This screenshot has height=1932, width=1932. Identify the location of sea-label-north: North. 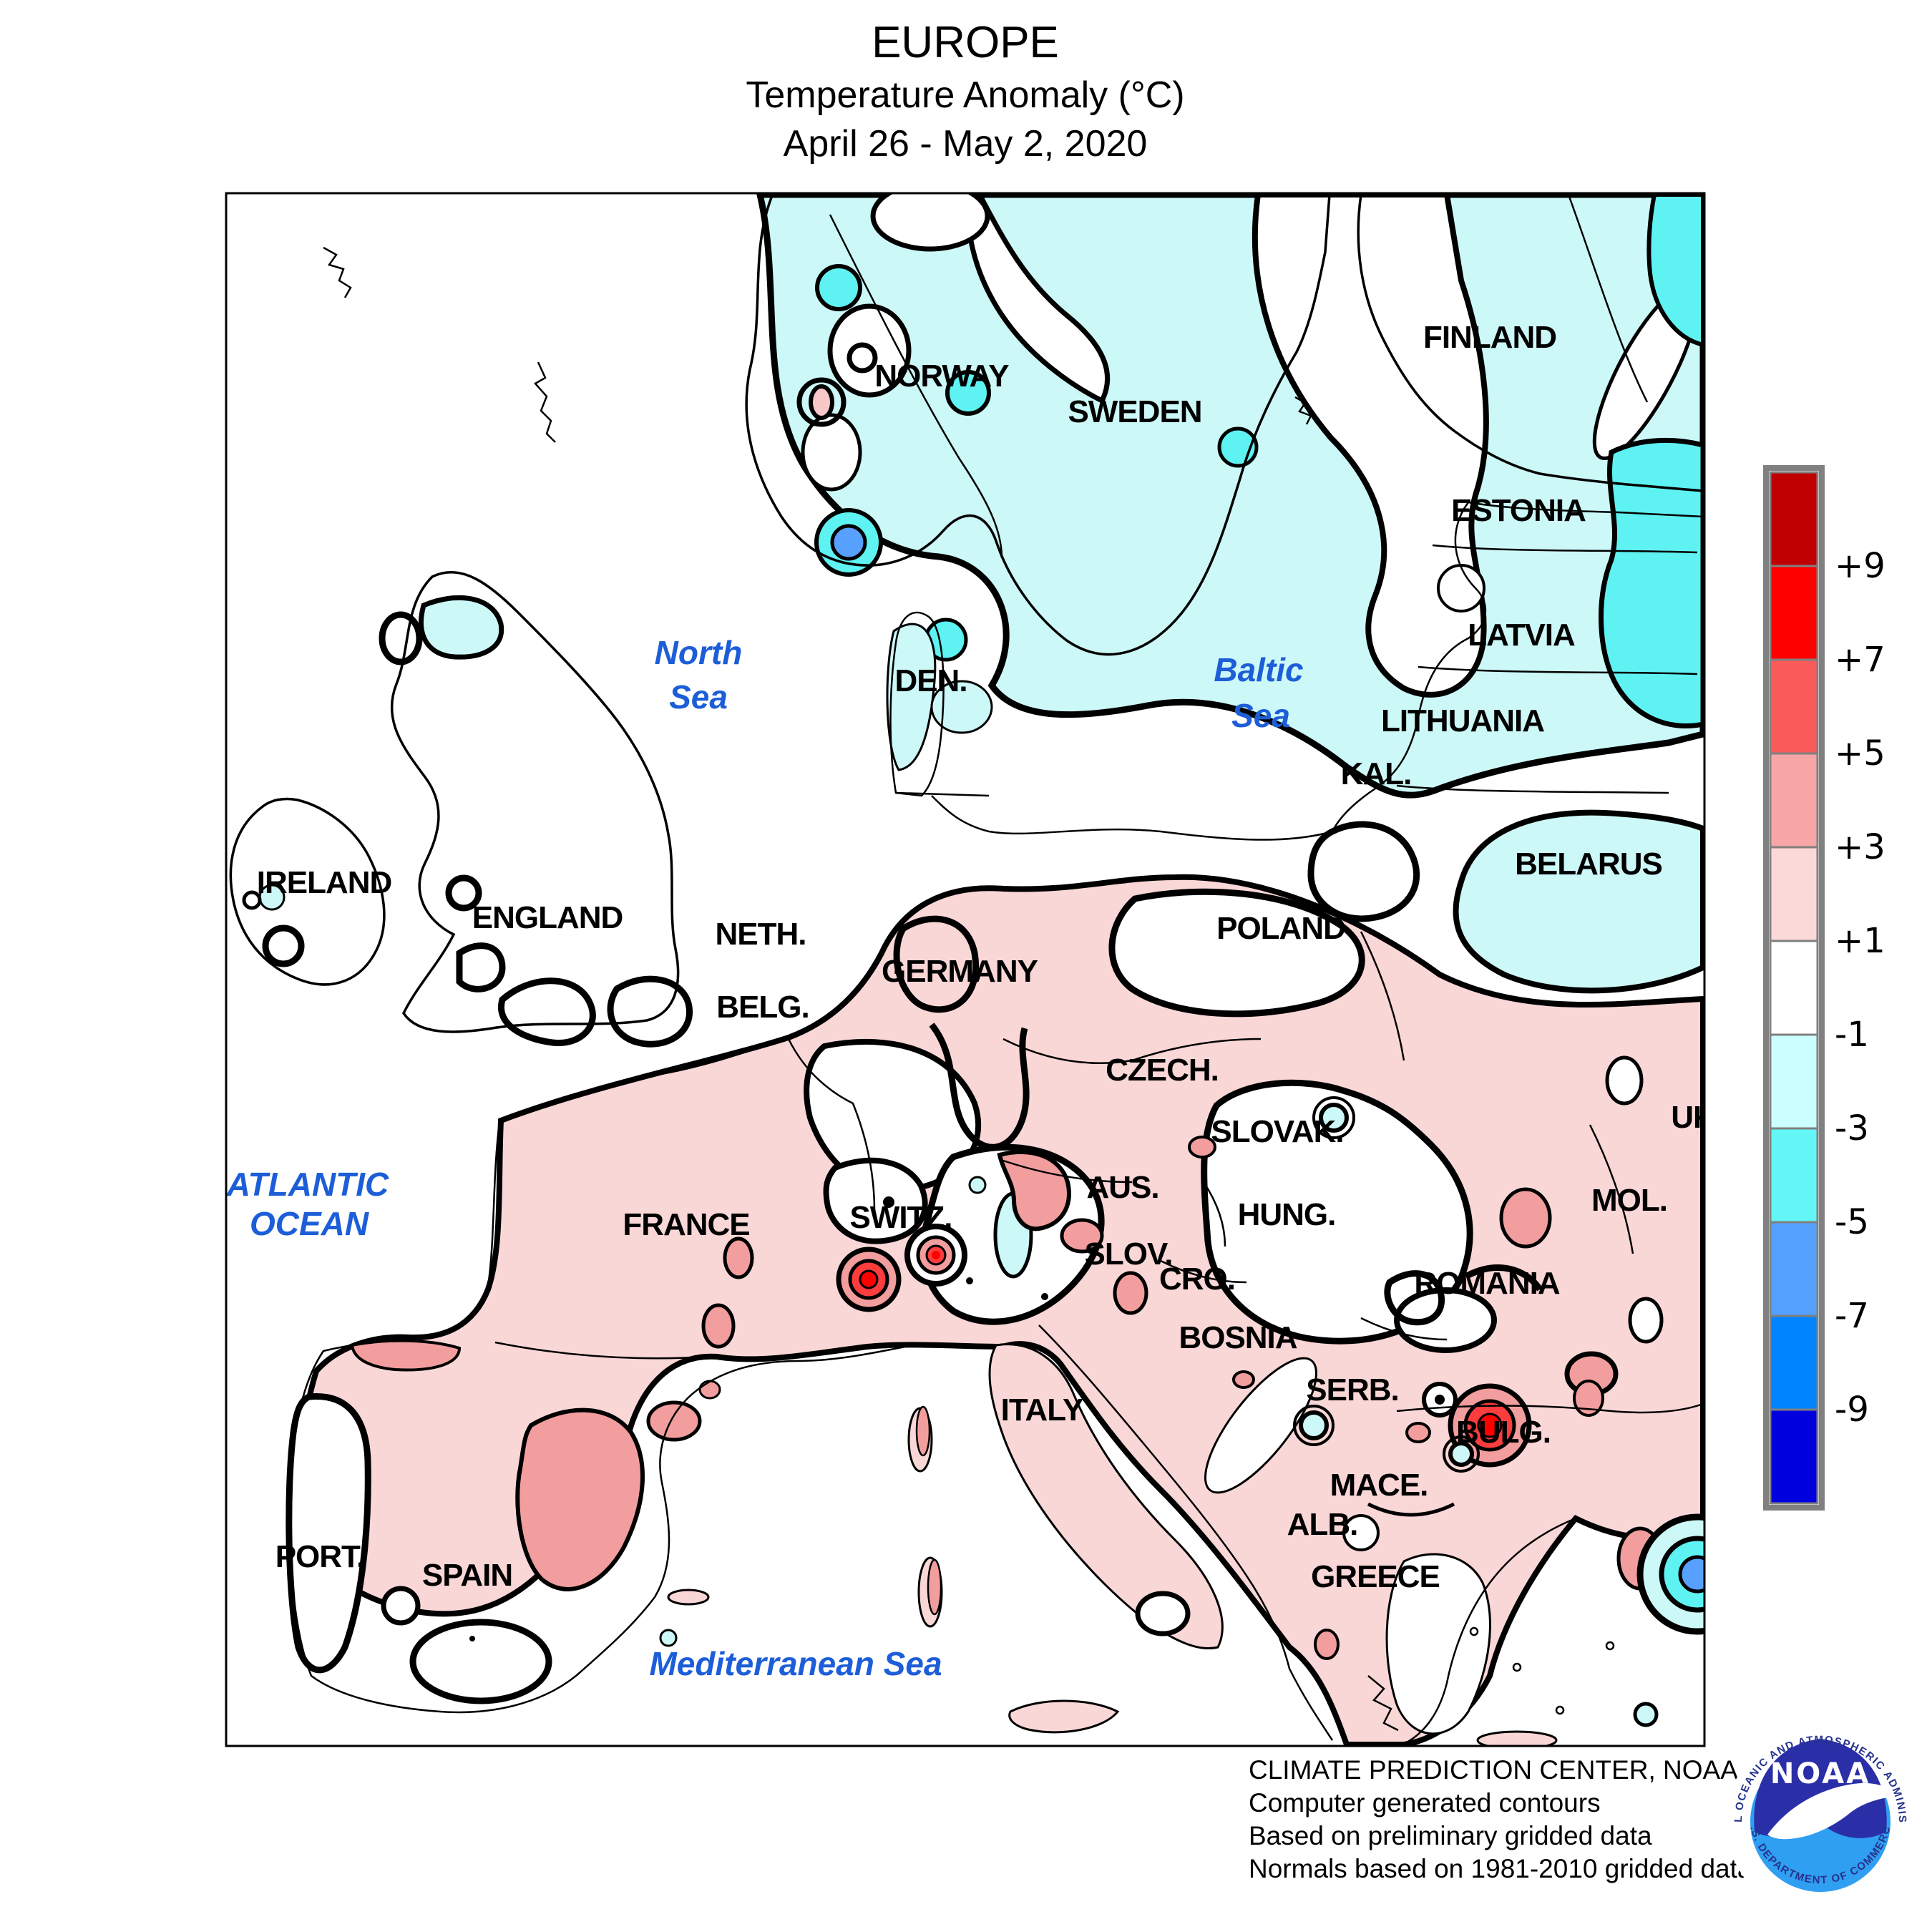
(699, 652).